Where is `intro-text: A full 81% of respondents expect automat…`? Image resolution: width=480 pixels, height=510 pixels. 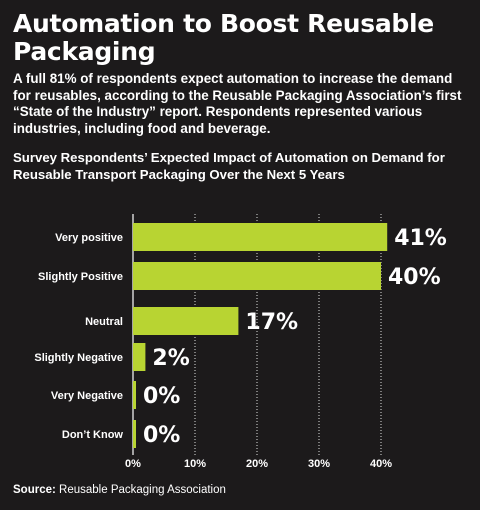
intro-text: A full 81% of respondents expect automat… is located at coordinates (237, 103).